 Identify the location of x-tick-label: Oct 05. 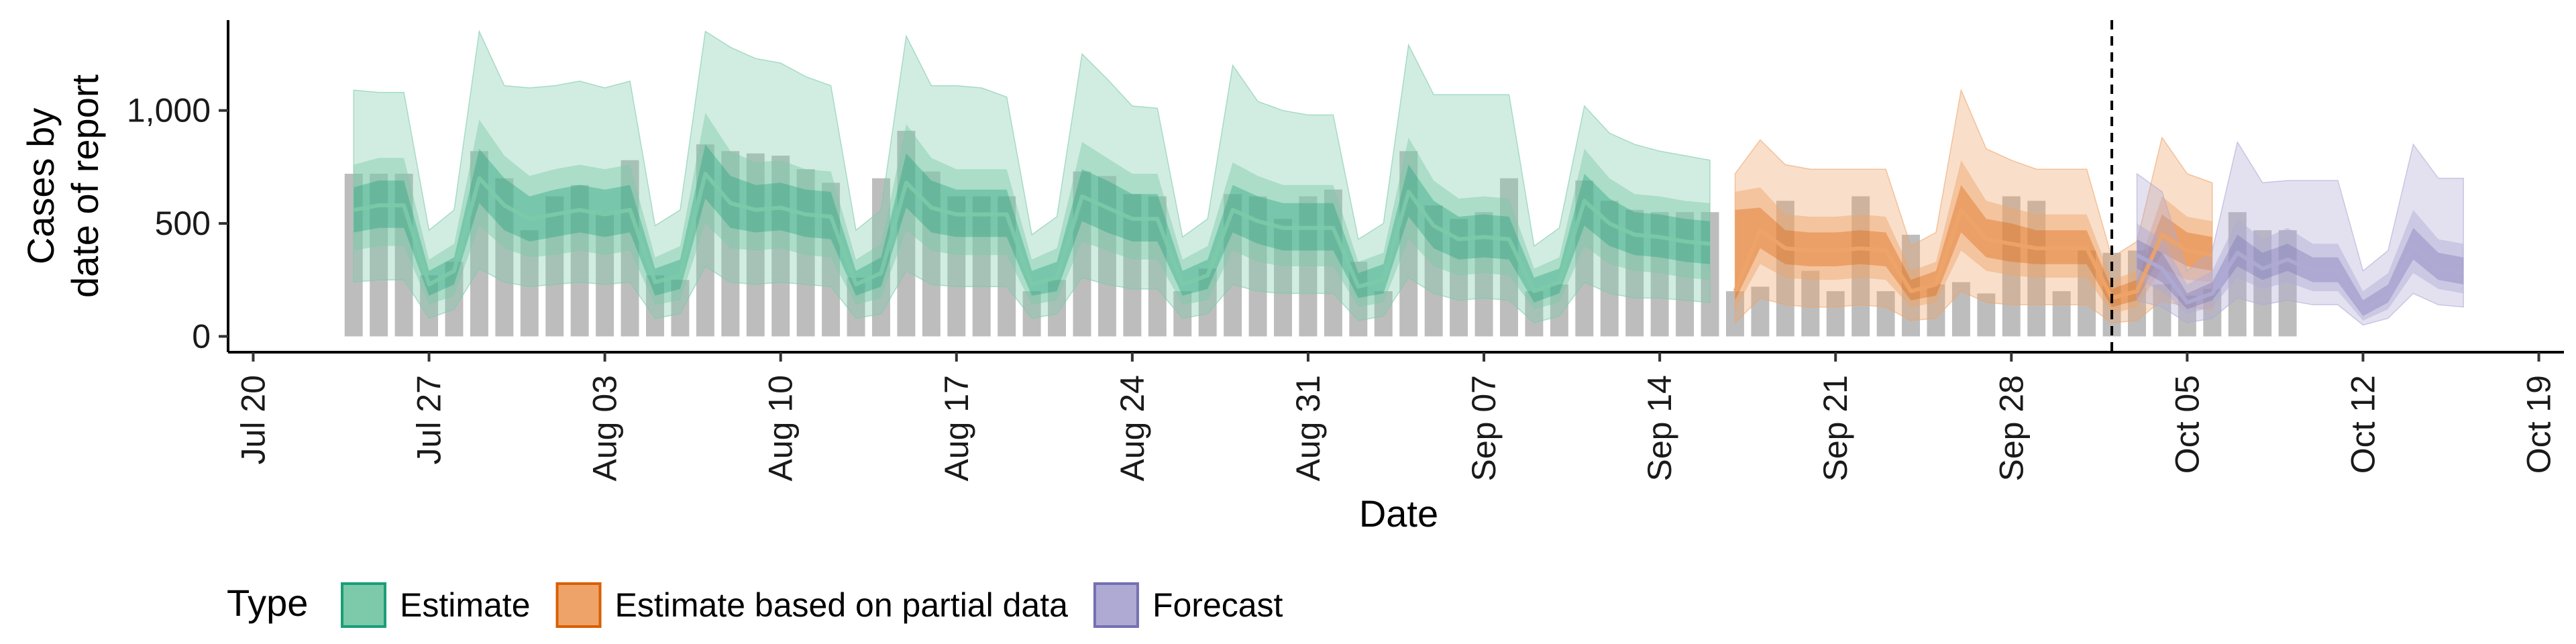
(2187, 424).